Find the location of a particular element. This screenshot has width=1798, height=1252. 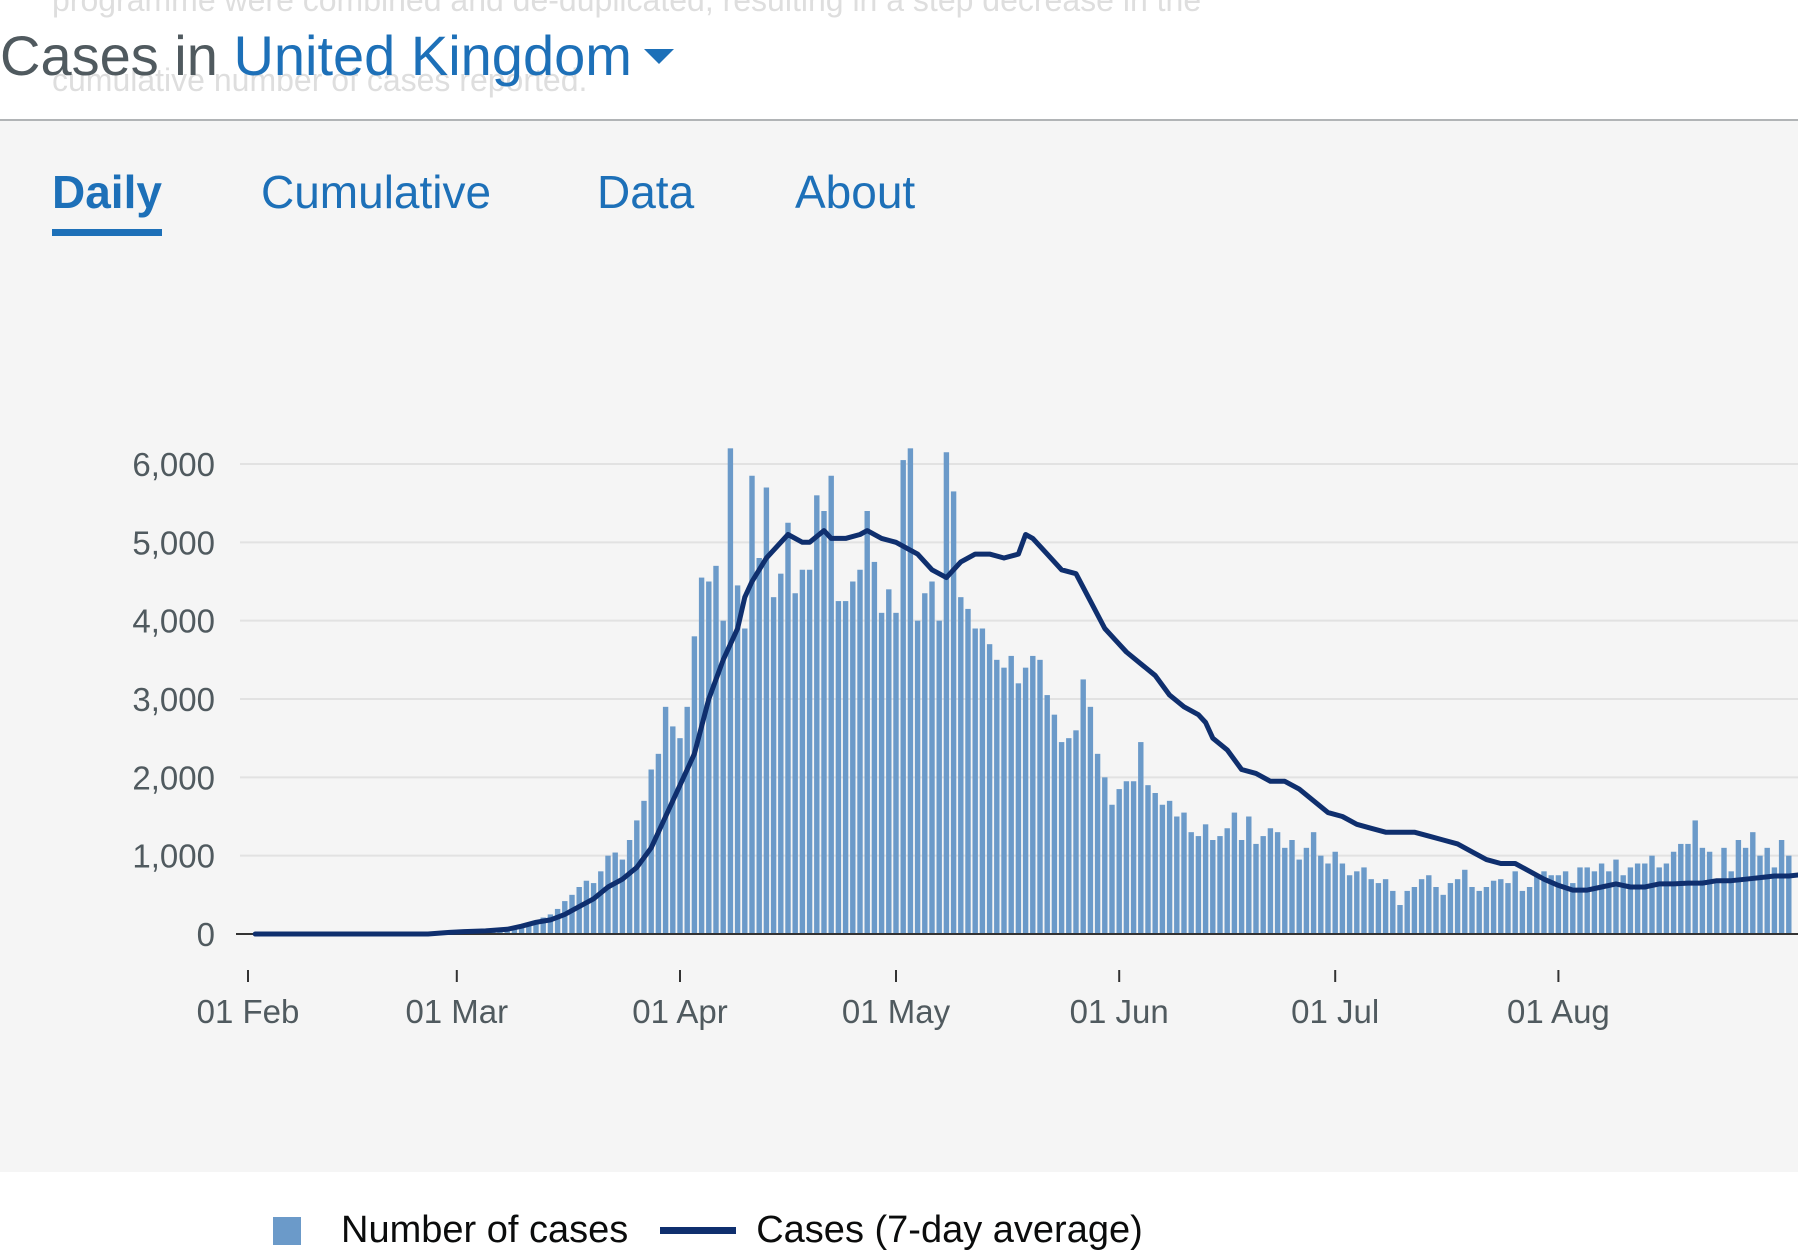

area-selector: United Kingdom is located at coordinates (453, 55).